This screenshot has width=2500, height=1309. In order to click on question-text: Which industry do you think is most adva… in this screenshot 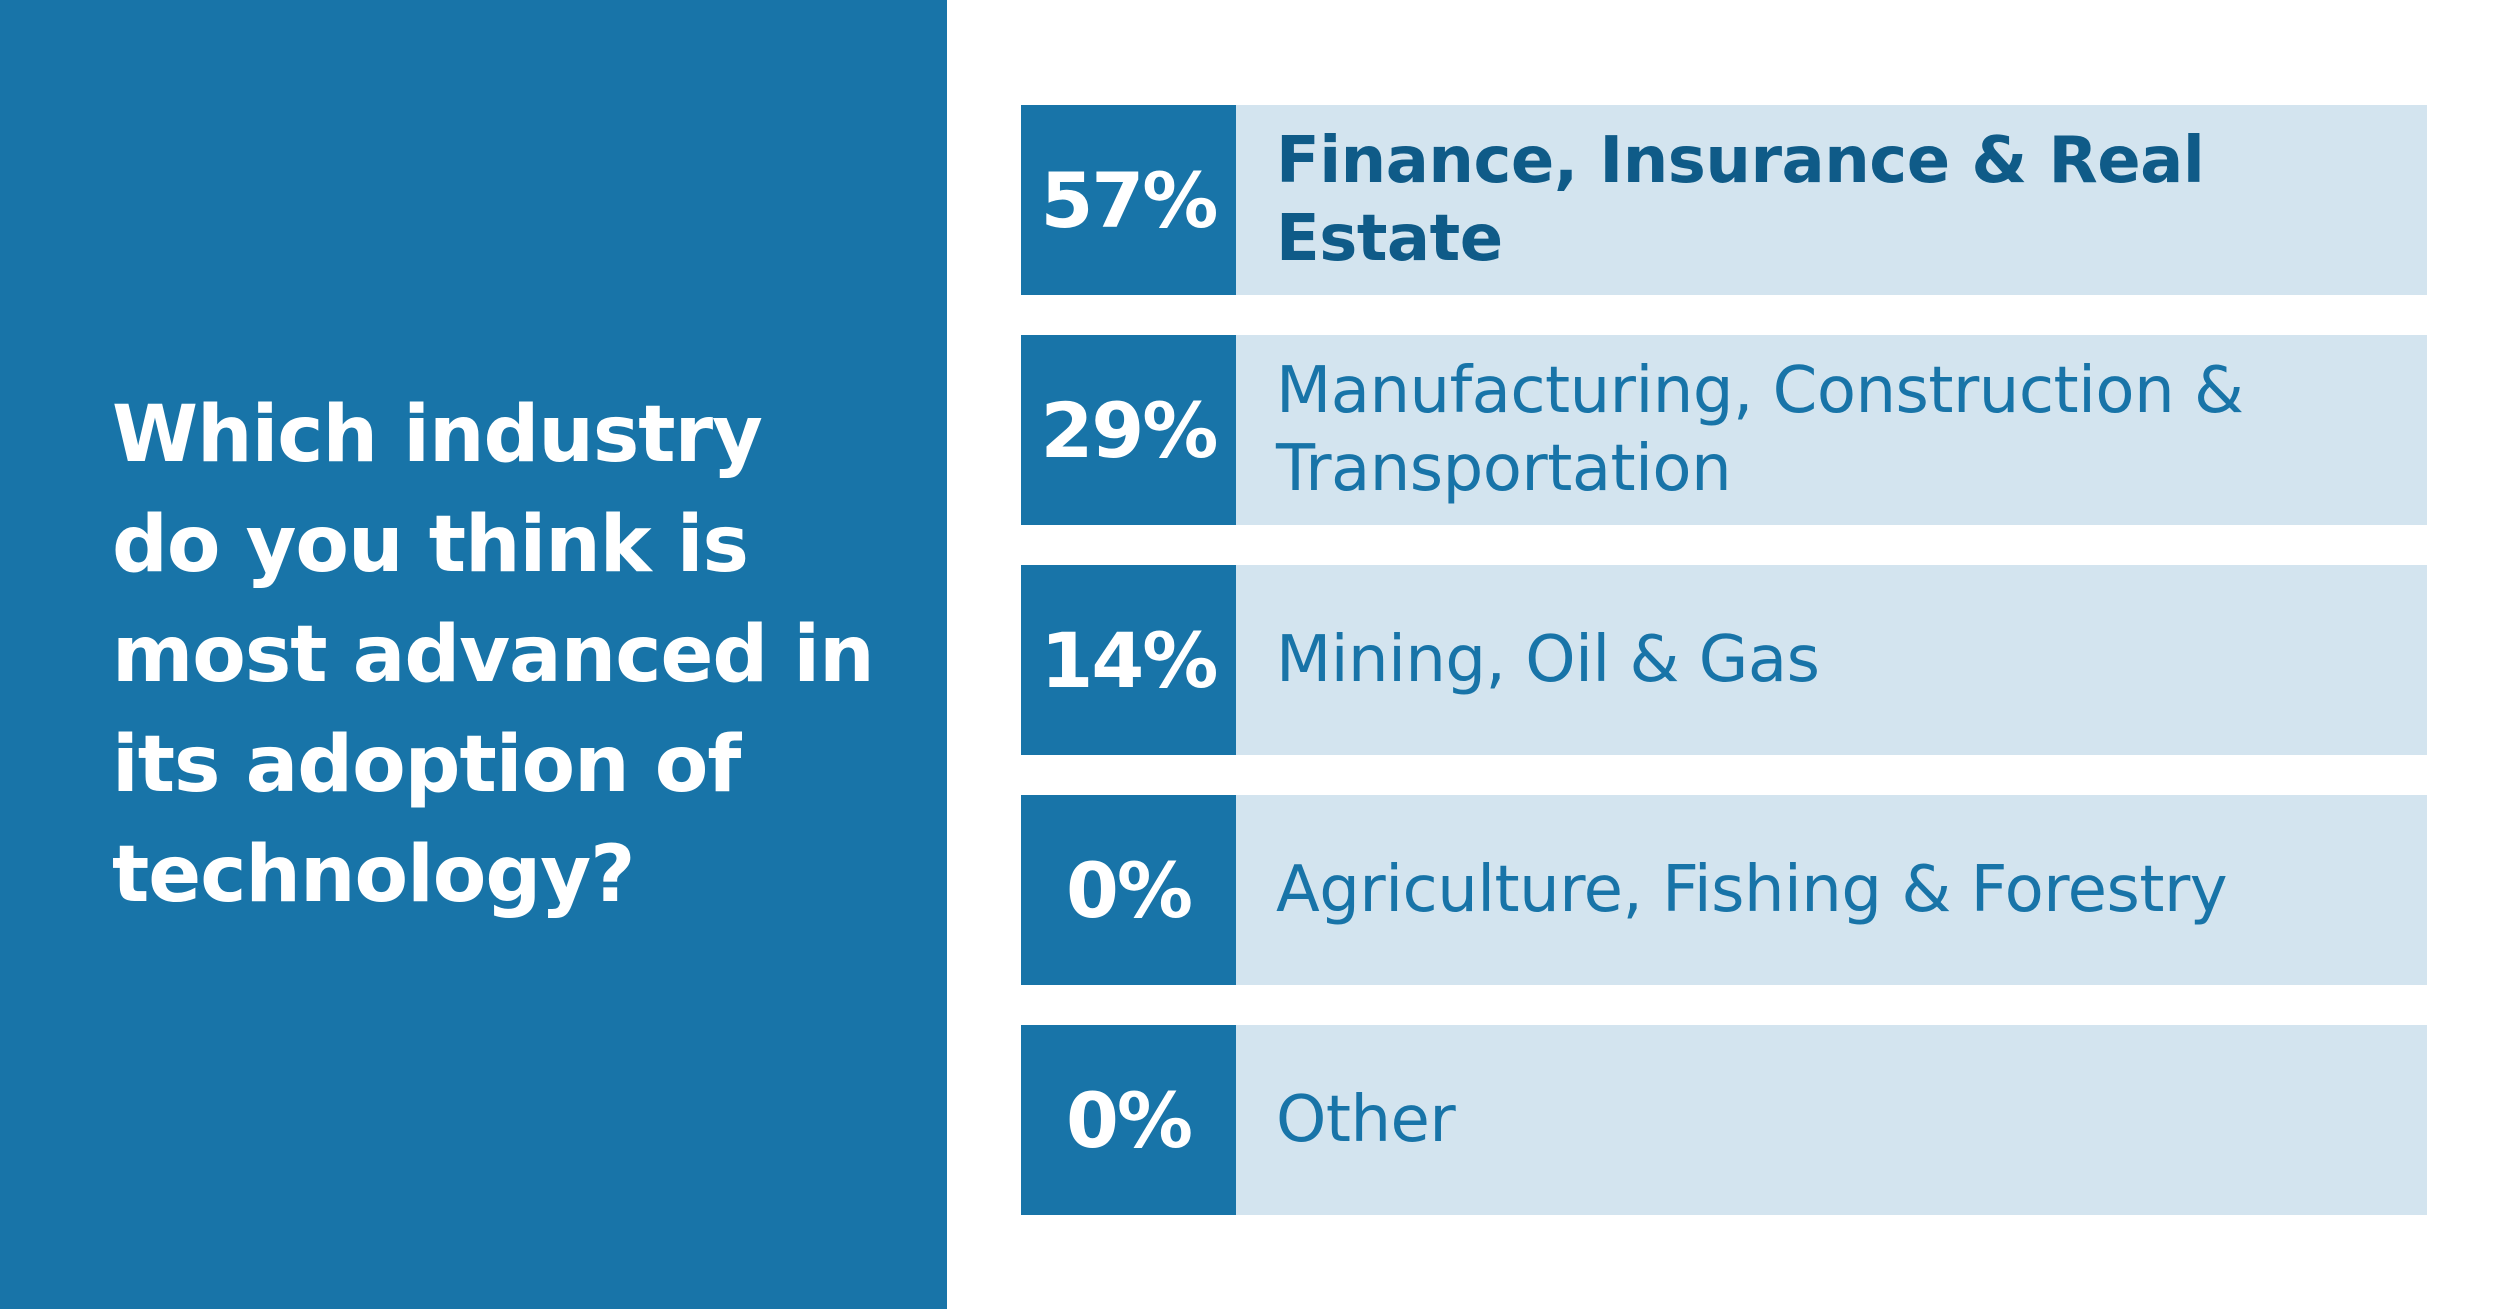, I will do `click(493, 655)`.